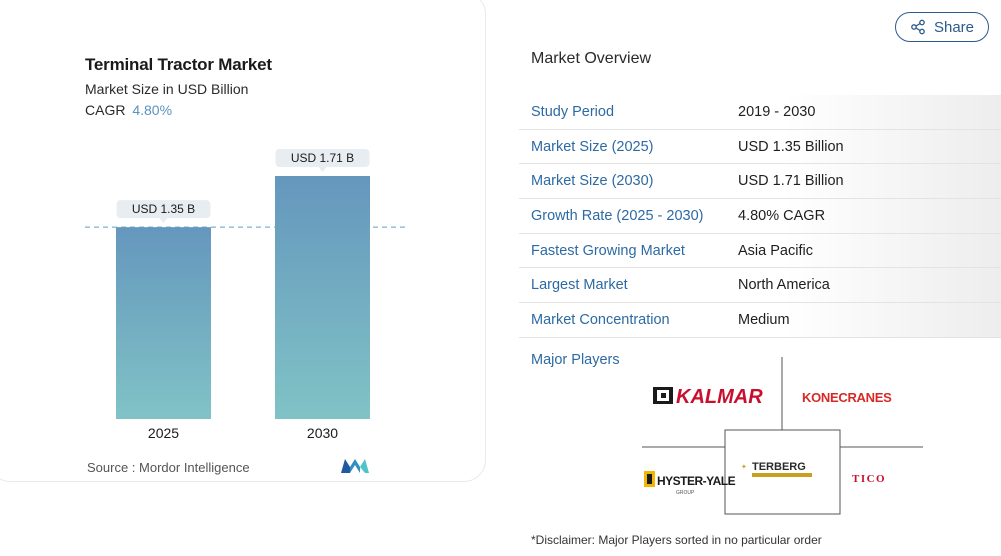  What do you see at coordinates (696, 481) in the screenshot?
I see `hyster-yale-wordmark: HYSTER-YALE` at bounding box center [696, 481].